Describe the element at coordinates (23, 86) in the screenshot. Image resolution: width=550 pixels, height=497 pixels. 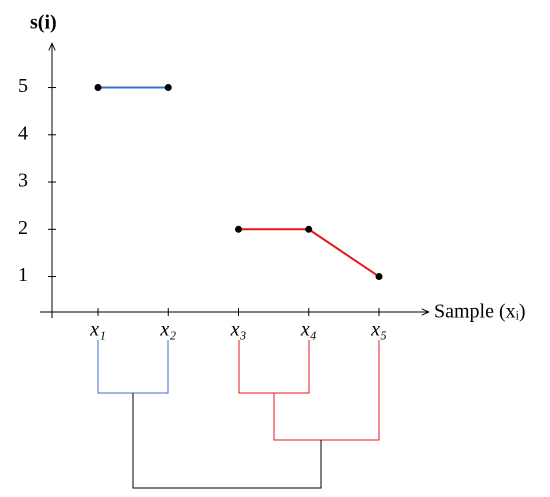
I see `y-tick-label: 5` at that location.